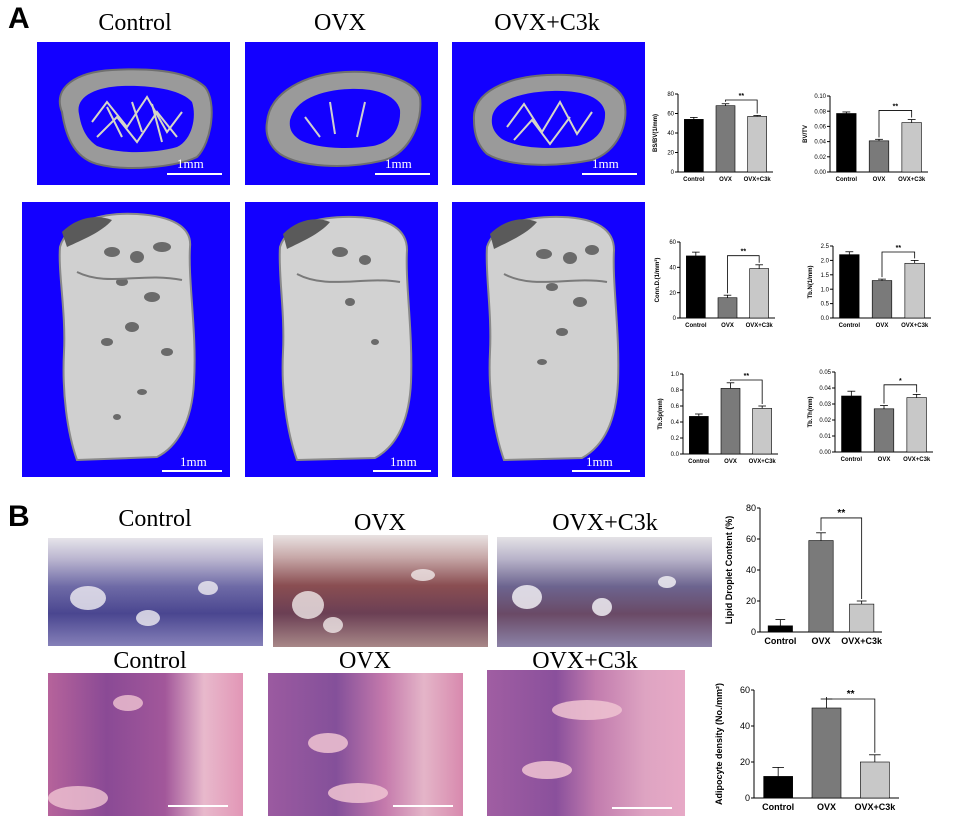 The image size is (955, 826). What do you see at coordinates (811, 412) in the screenshot?
I see `y-axis-label: Tb.Th(mm)` at bounding box center [811, 412].